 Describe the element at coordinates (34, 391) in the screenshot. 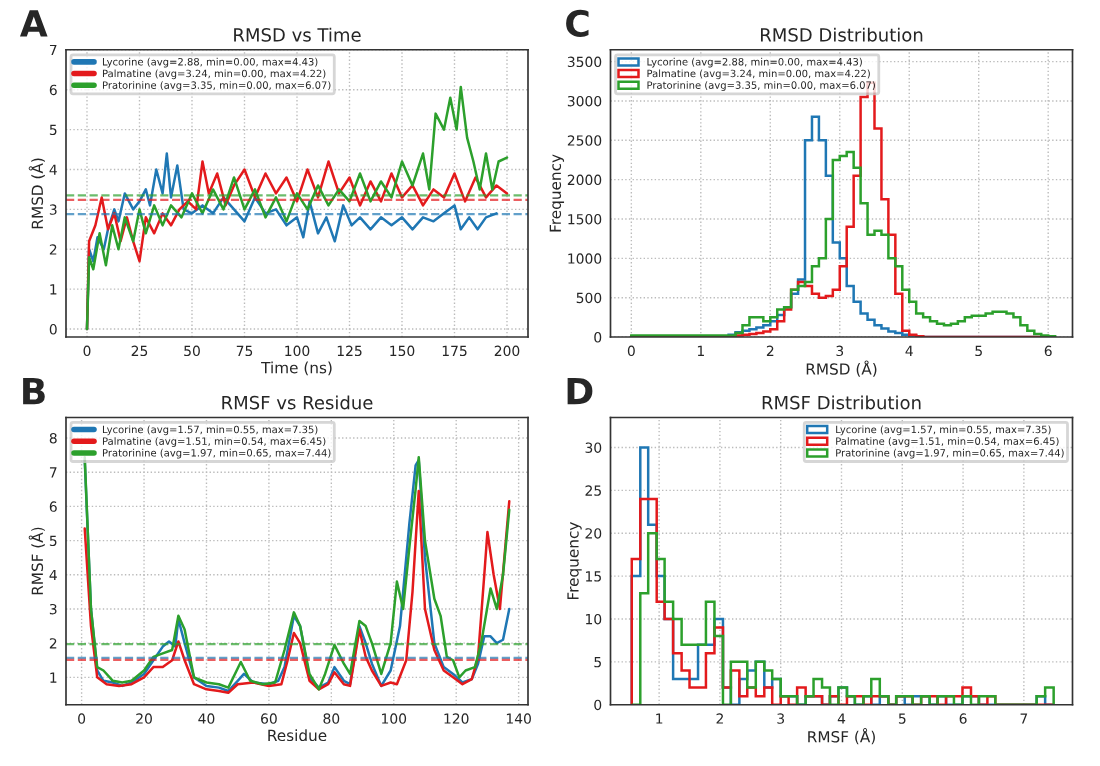

I see `text: B` at that location.